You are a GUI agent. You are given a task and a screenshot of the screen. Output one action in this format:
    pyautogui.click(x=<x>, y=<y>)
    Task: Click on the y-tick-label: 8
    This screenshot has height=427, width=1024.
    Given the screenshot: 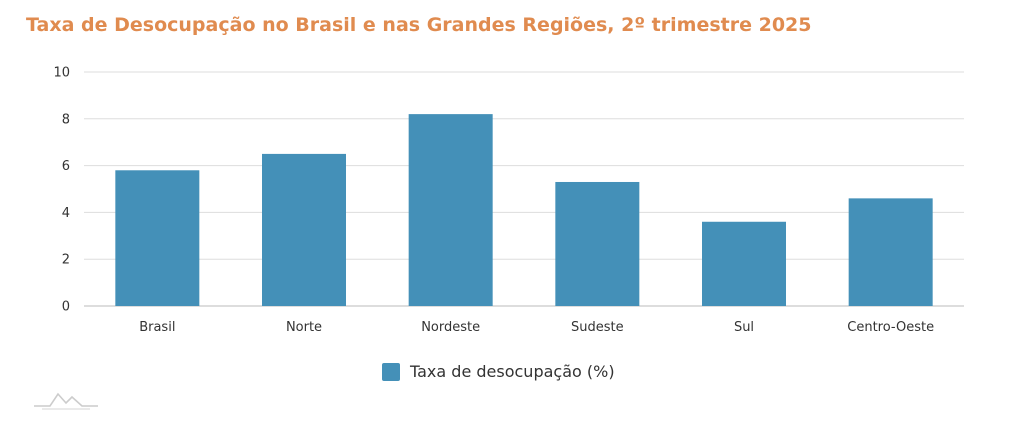 What is the action you would take?
    pyautogui.click(x=66, y=119)
    